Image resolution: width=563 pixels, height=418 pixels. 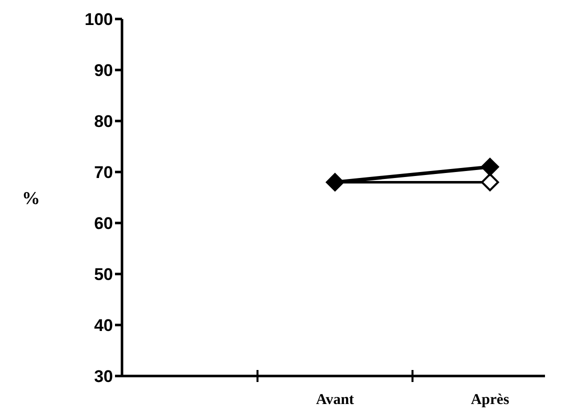 What do you see at coordinates (103, 326) in the screenshot?
I see `y-tick-label: 40` at bounding box center [103, 326].